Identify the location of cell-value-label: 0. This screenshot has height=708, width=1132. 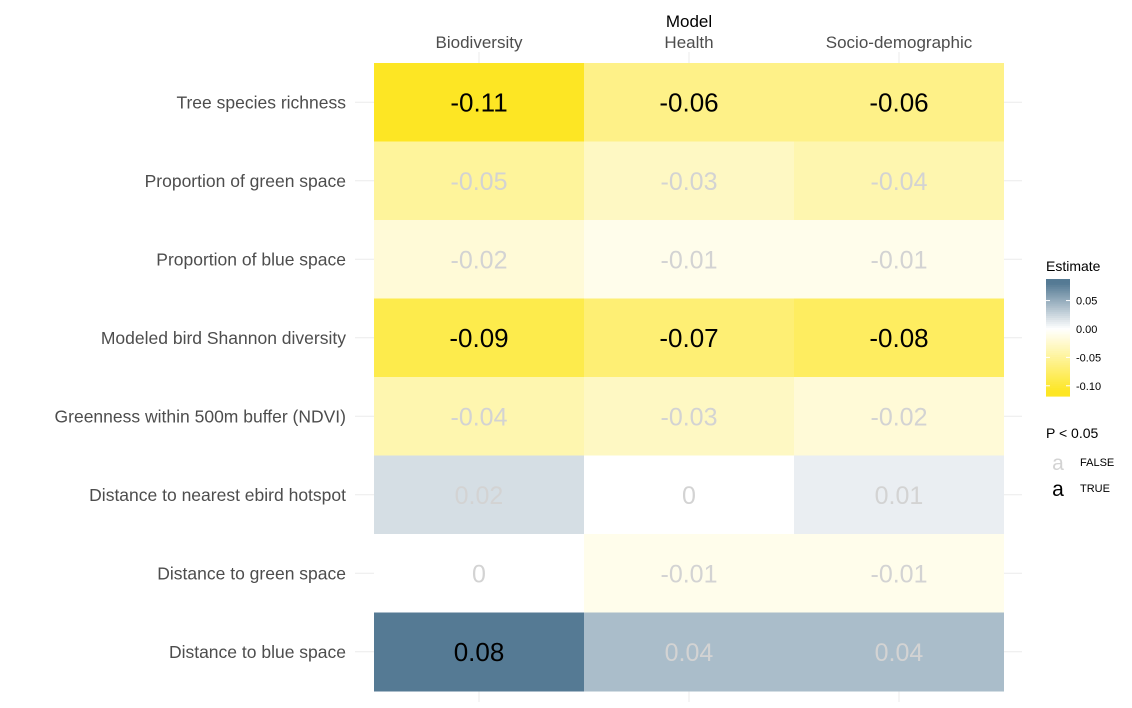
(479, 574).